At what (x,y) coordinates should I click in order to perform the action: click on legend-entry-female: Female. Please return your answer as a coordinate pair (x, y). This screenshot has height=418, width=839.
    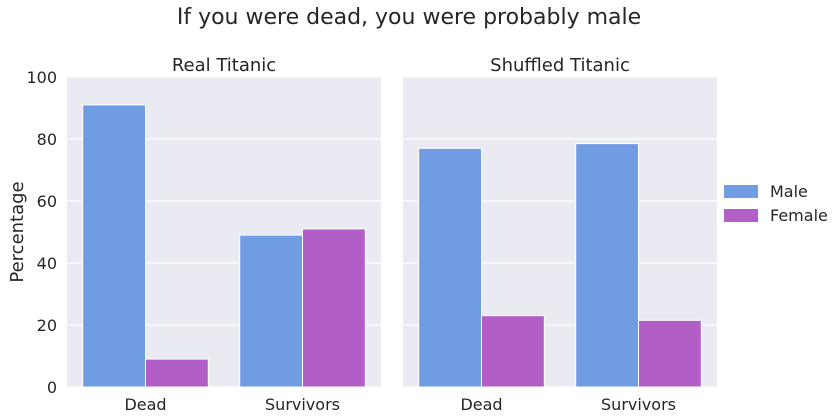
    Looking at the image, I should click on (776, 215).